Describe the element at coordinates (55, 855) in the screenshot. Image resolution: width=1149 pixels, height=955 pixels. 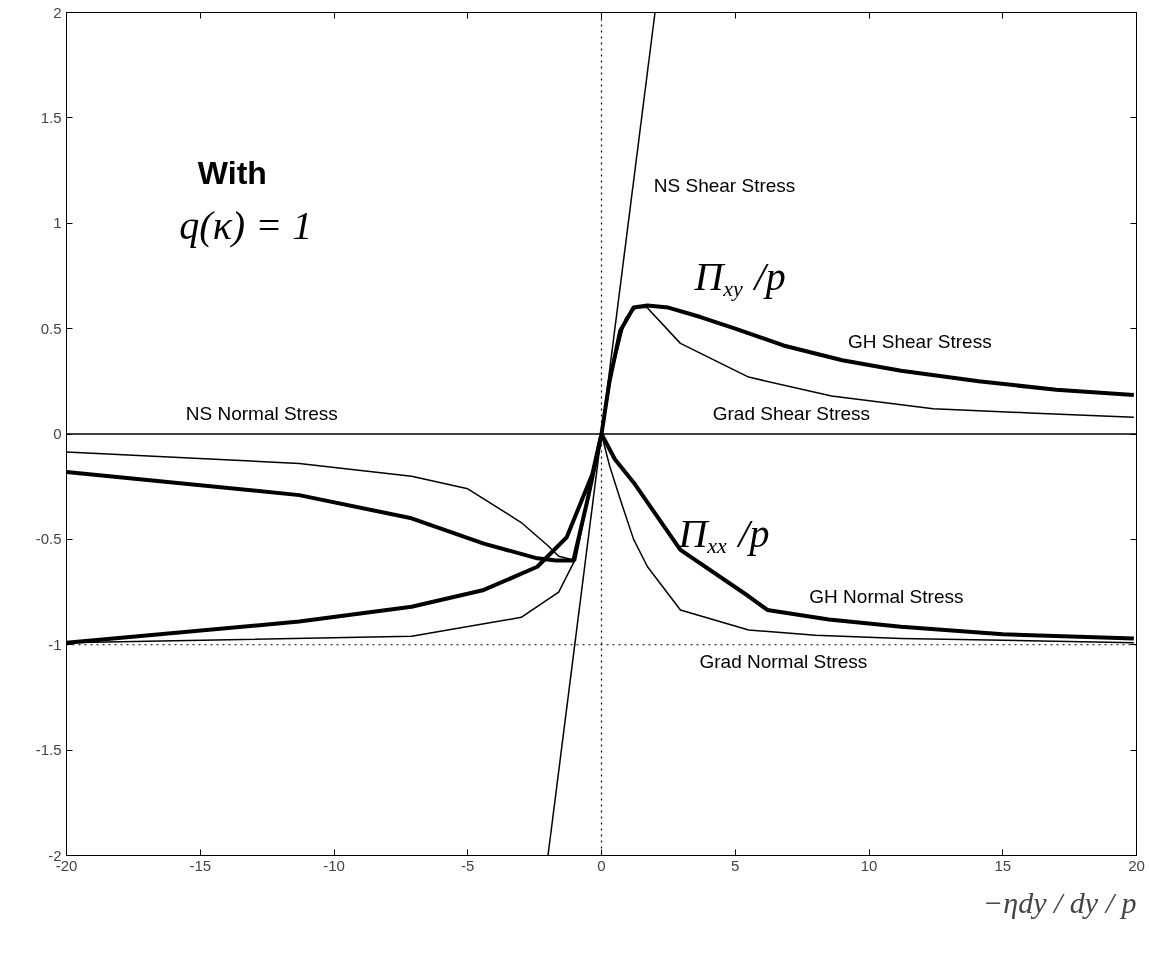
I see `y-tick-label: -2` at that location.